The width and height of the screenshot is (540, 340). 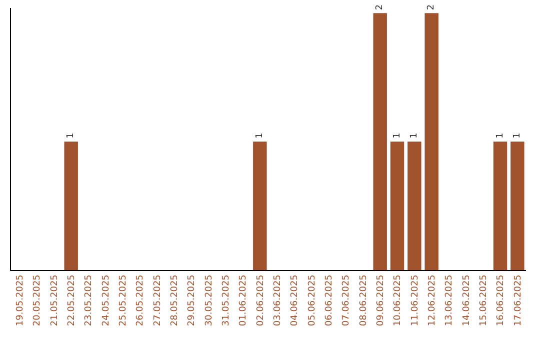 What do you see at coordinates (89, 300) in the screenshot?
I see `x-tick-label: 23.05.2025` at bounding box center [89, 300].